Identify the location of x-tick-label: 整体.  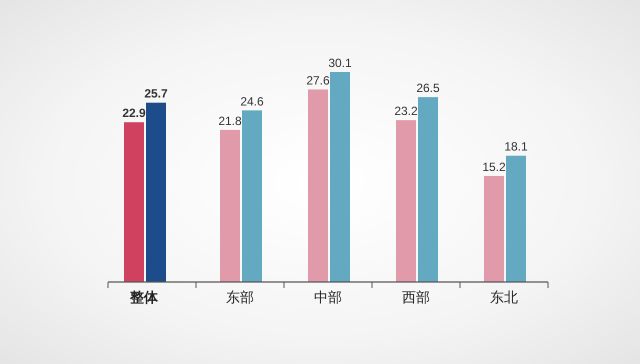
(144, 298).